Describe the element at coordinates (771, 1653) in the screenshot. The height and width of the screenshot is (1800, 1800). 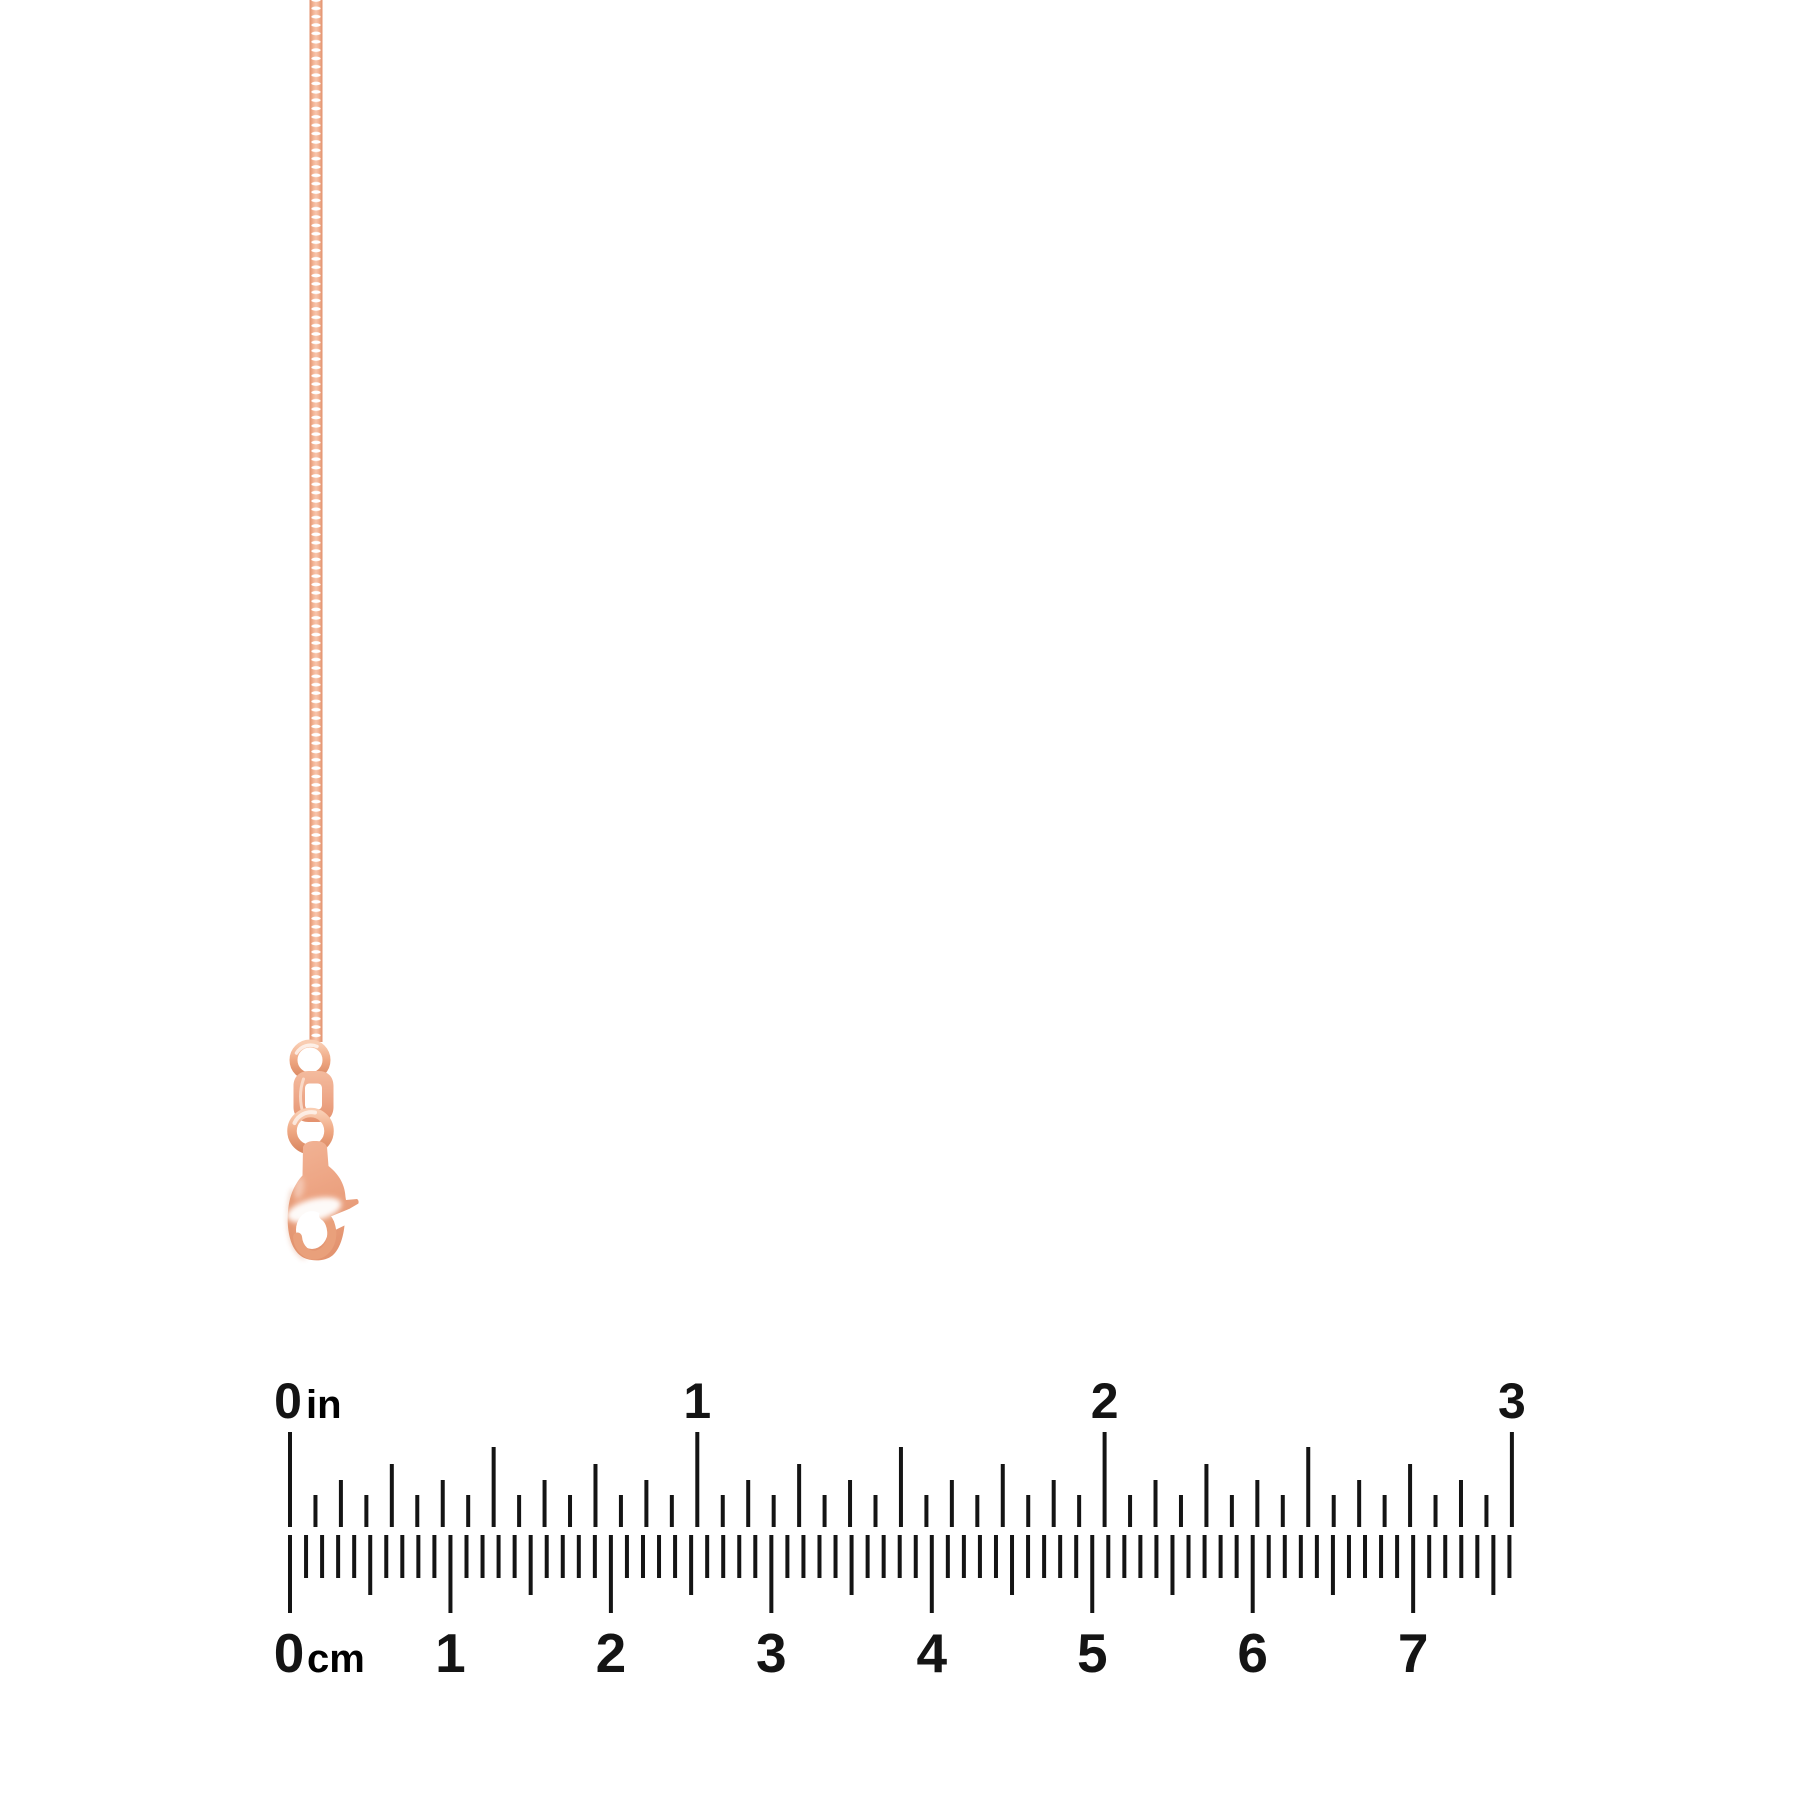
I see `cm-label-3: 3` at that location.